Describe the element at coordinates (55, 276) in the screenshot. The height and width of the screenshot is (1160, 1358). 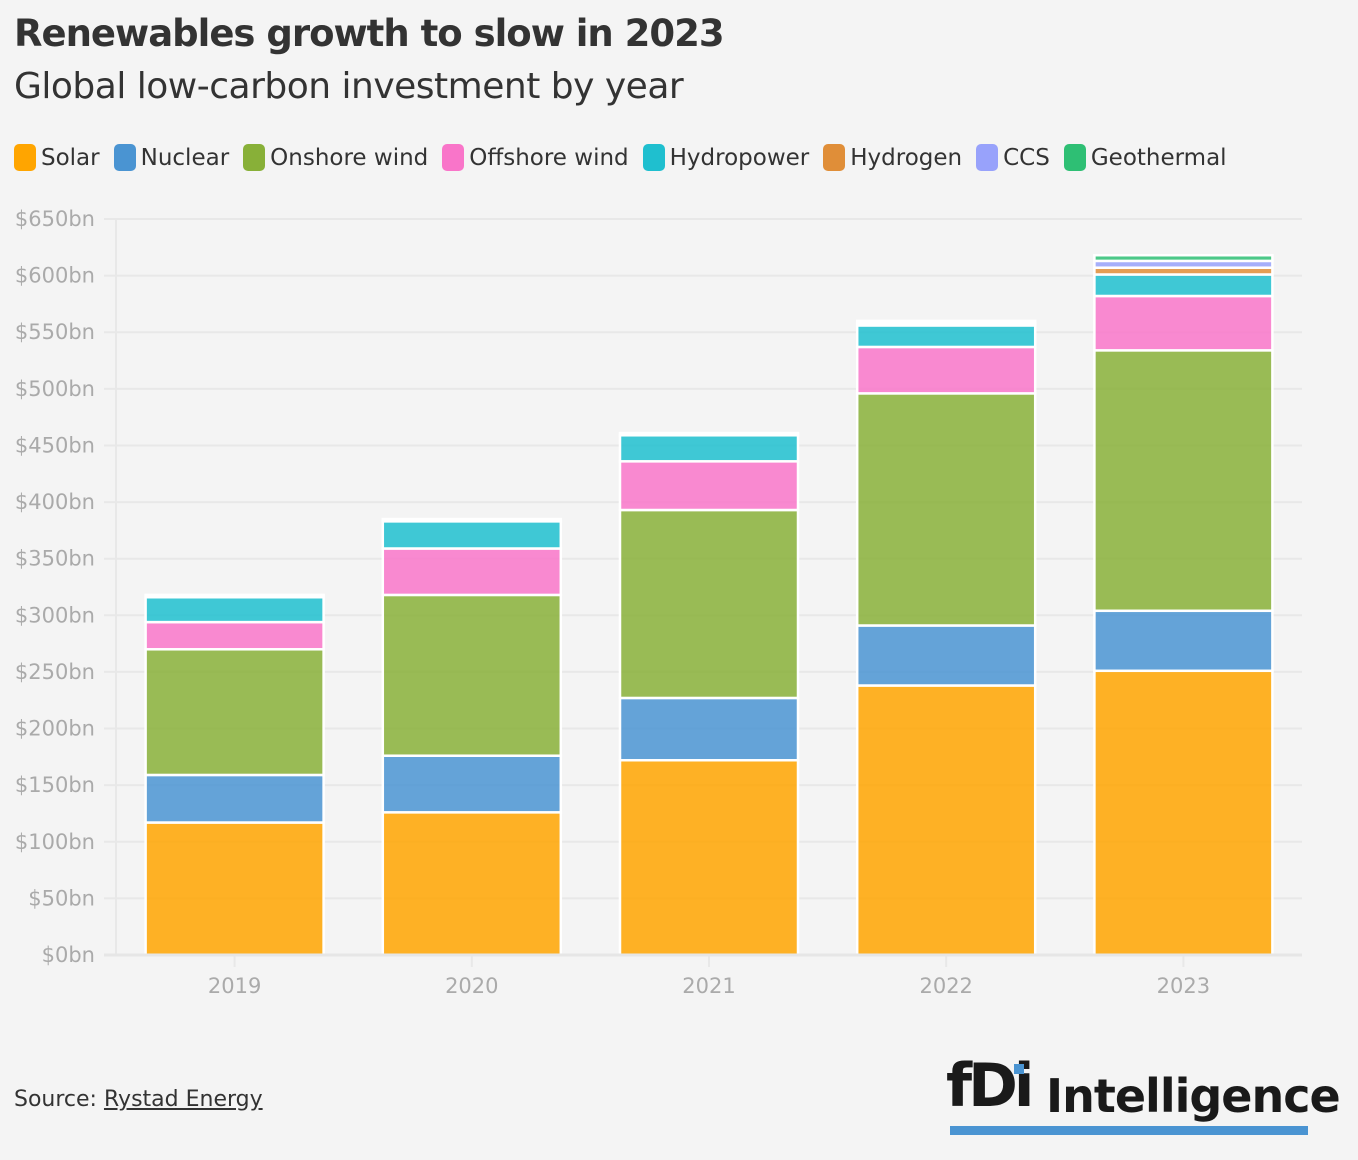
I see `y-tick-label: $600bn` at that location.